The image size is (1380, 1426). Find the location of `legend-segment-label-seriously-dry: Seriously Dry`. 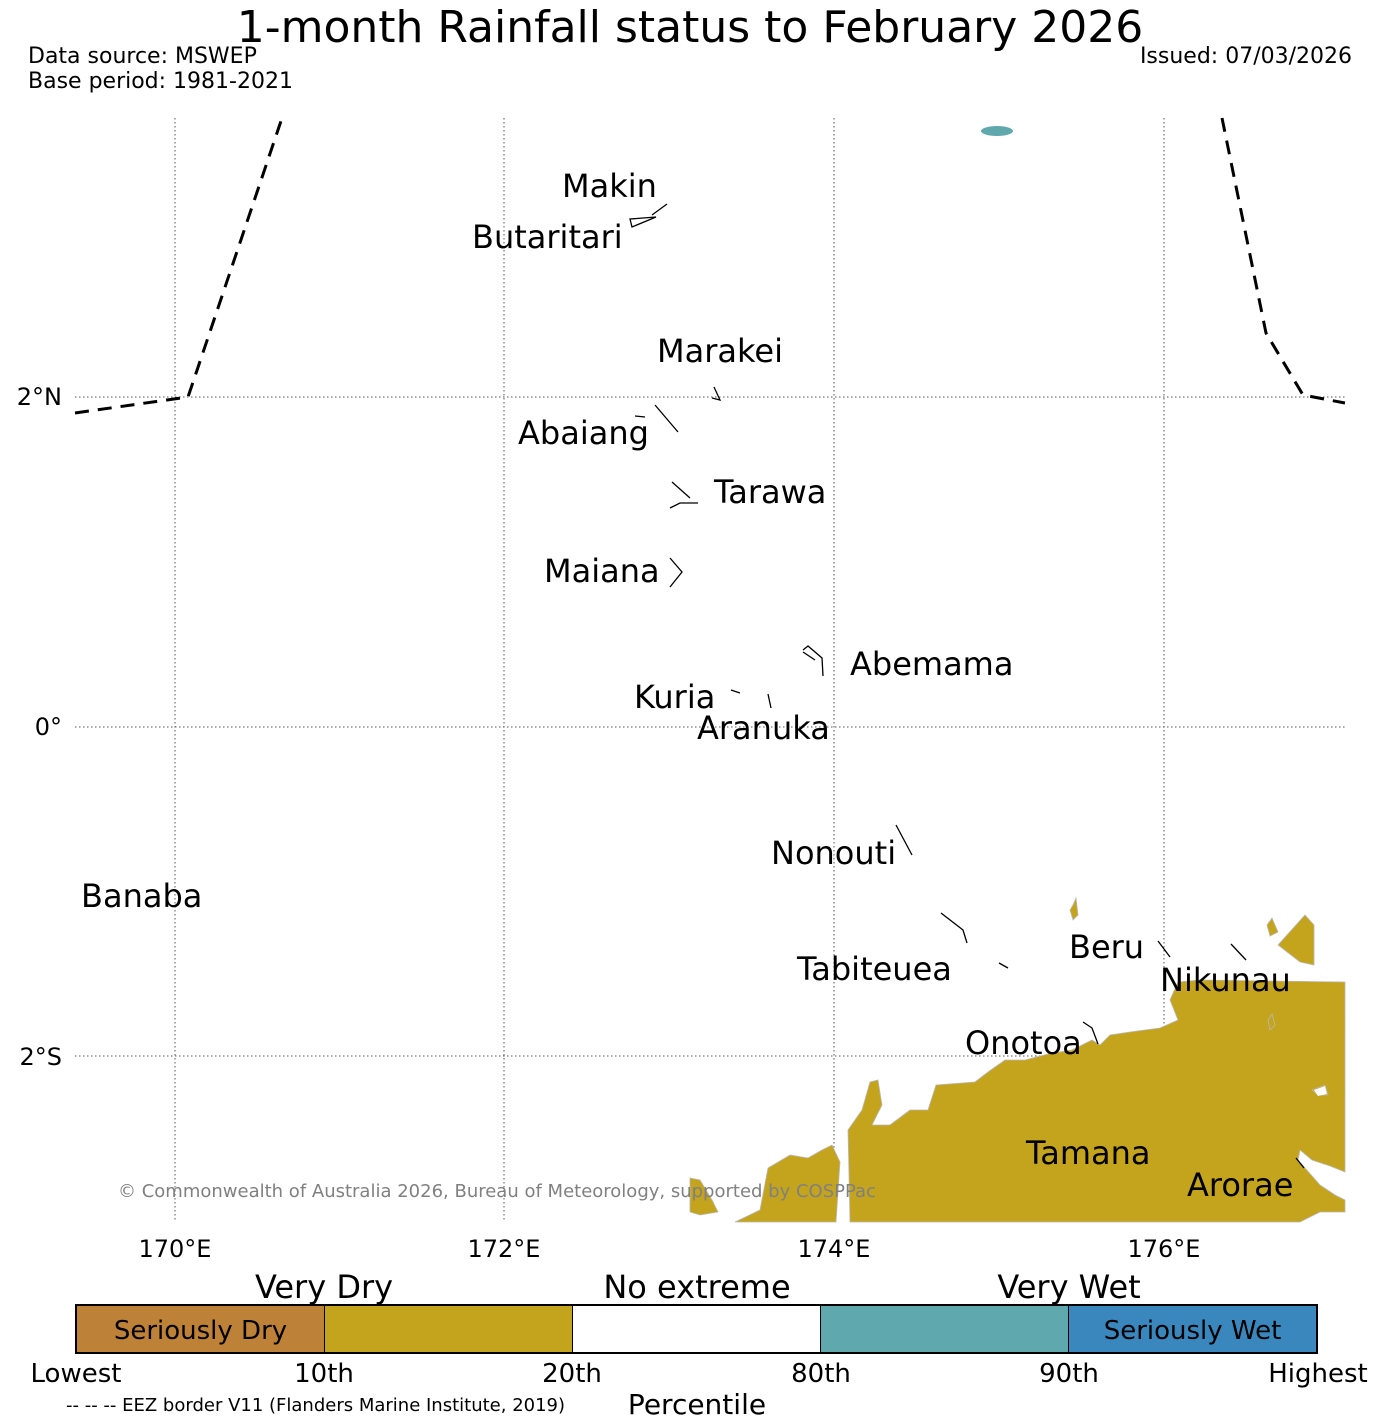

legend-segment-label-seriously-dry: Seriously Dry is located at coordinates (200, 1331).